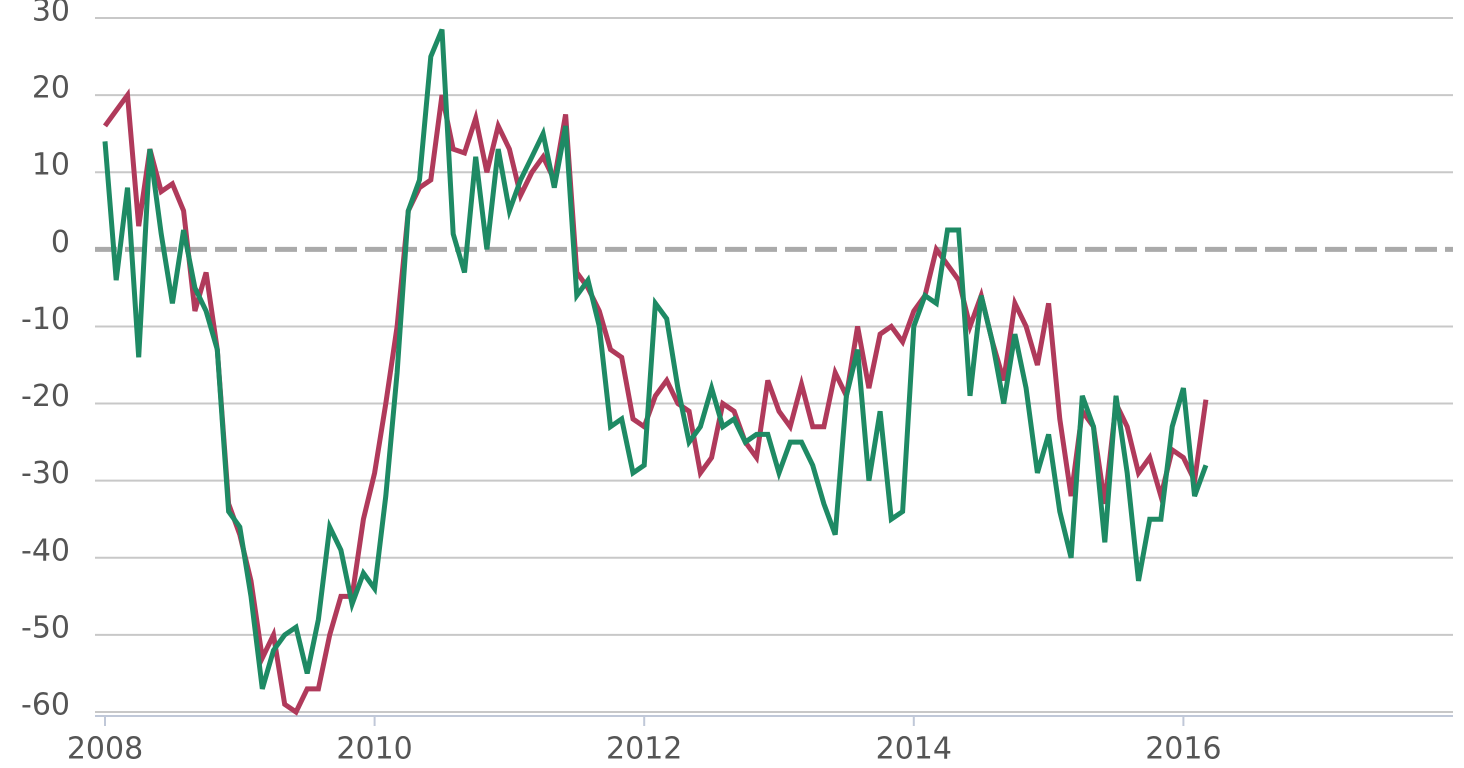 The image size is (1464, 768). I want to click on x-tick-label: 2014, so click(914, 749).